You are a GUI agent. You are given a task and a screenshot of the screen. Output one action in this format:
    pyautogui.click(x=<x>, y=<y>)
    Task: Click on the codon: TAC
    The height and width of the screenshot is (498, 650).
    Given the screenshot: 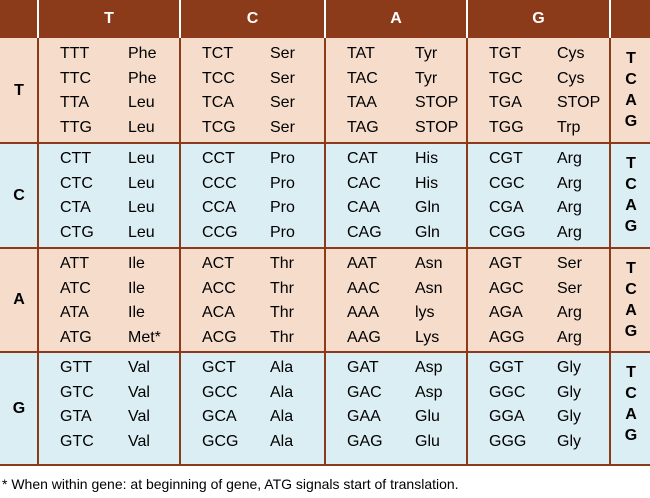 What is the action you would take?
    pyautogui.click(x=362, y=78)
    